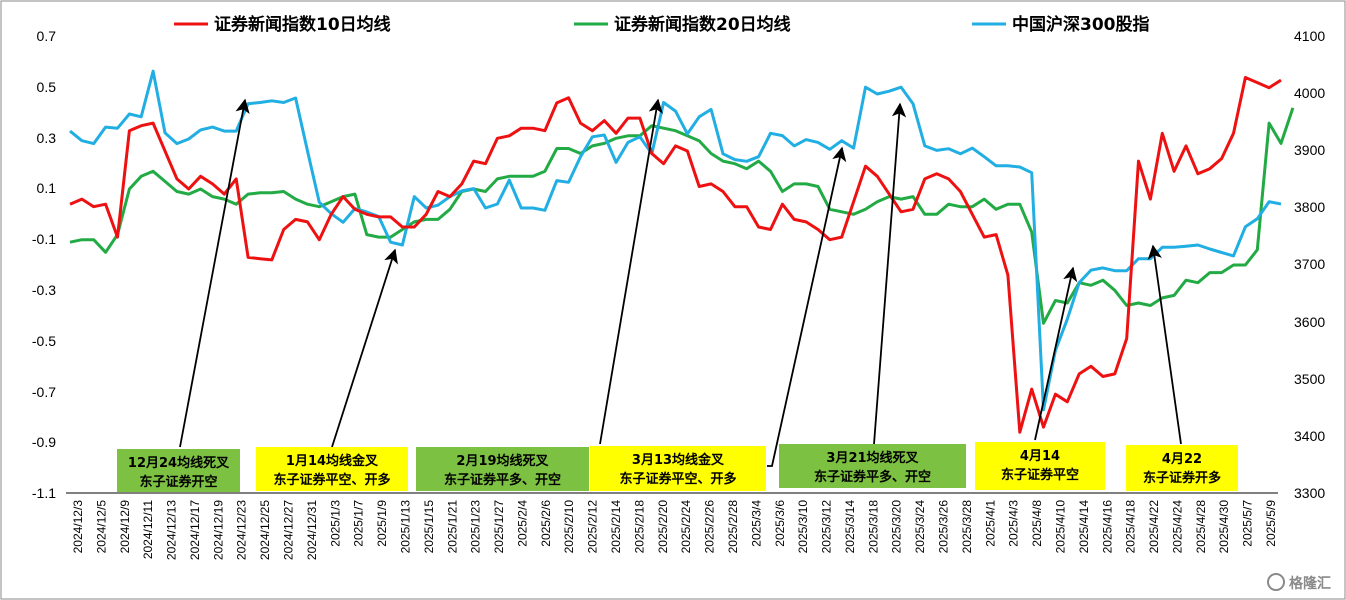  I want to click on annotation-title: 4月14, so click(1040, 456).